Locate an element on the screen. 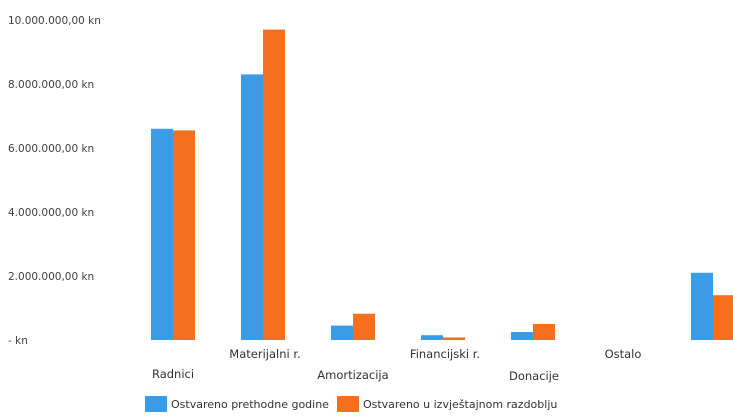 The width and height of the screenshot is (733, 418). legend-item-current-period: Ostvareno u izvještajnom razdoblju is located at coordinates (447, 404).